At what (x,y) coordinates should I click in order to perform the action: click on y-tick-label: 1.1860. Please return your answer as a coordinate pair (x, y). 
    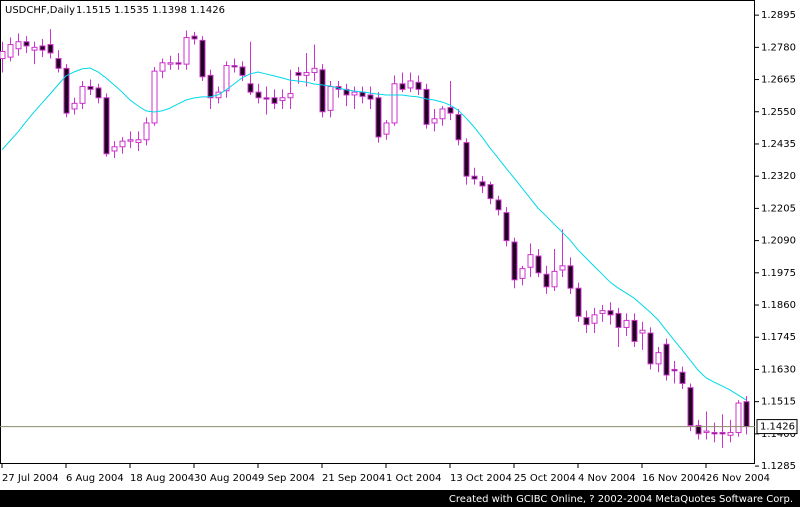
    Looking at the image, I should click on (778, 305).